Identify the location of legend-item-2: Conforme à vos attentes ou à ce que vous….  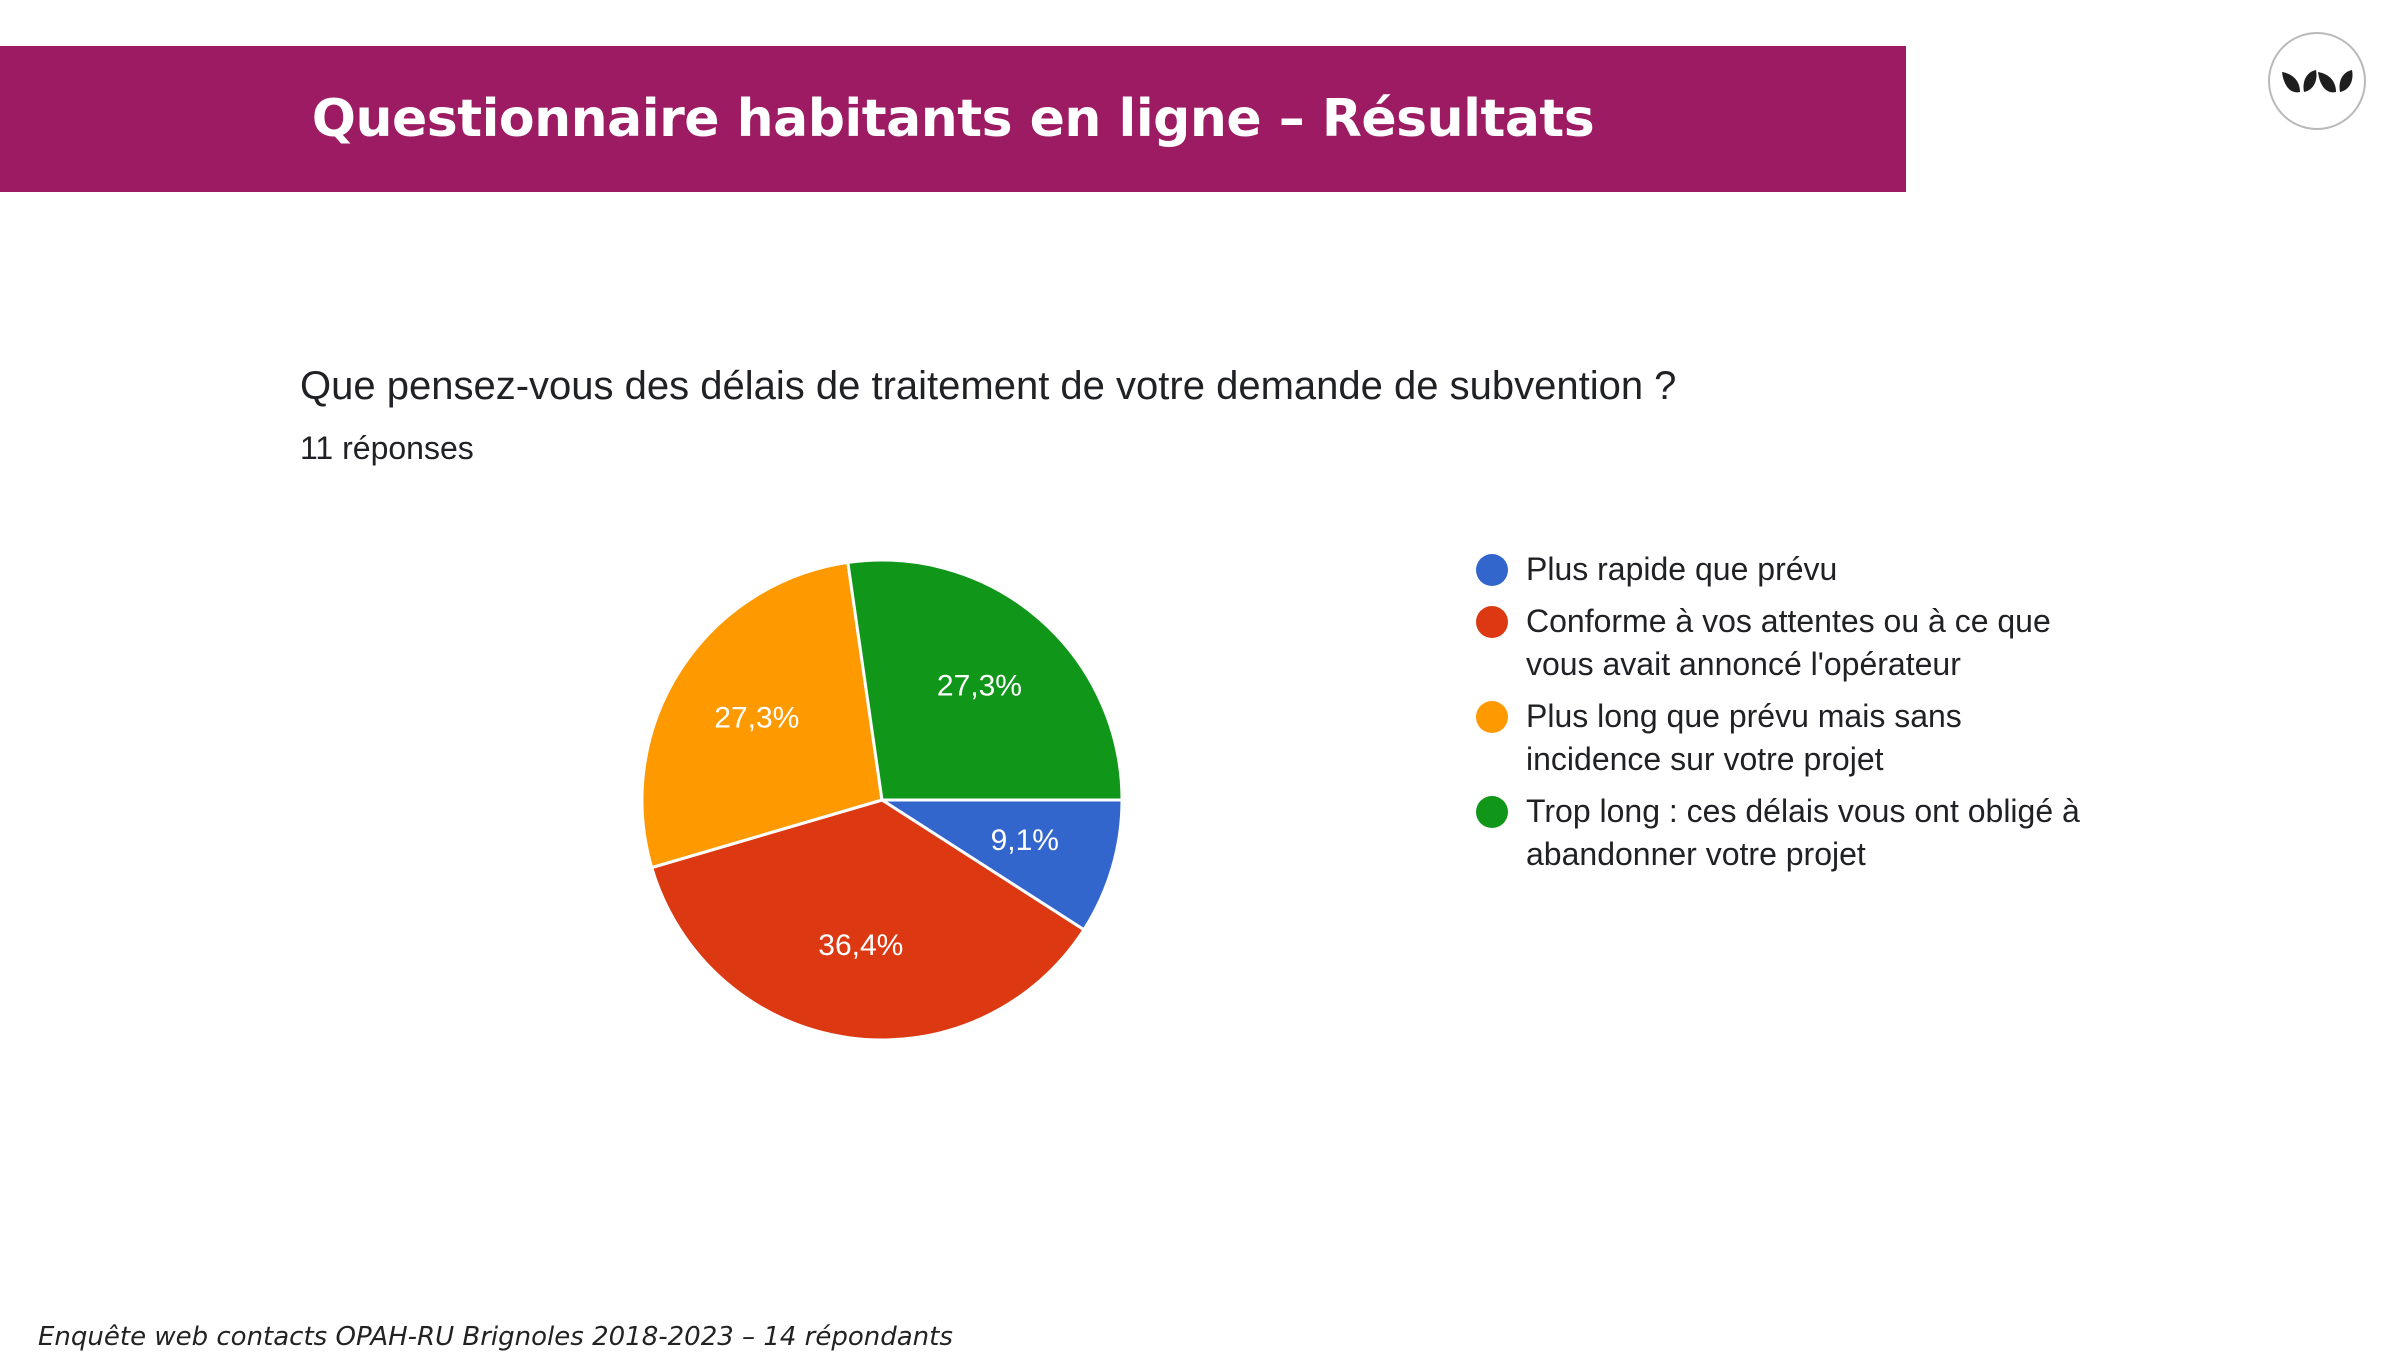
(1826, 643).